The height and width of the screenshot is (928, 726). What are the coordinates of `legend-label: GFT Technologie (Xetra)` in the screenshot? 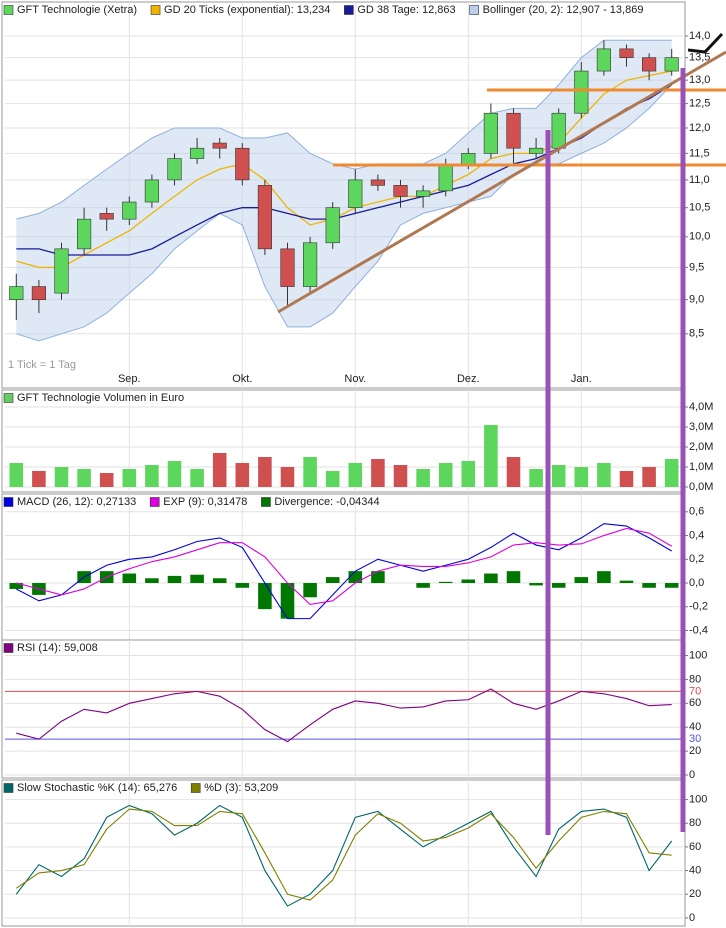 It's located at (77, 10).